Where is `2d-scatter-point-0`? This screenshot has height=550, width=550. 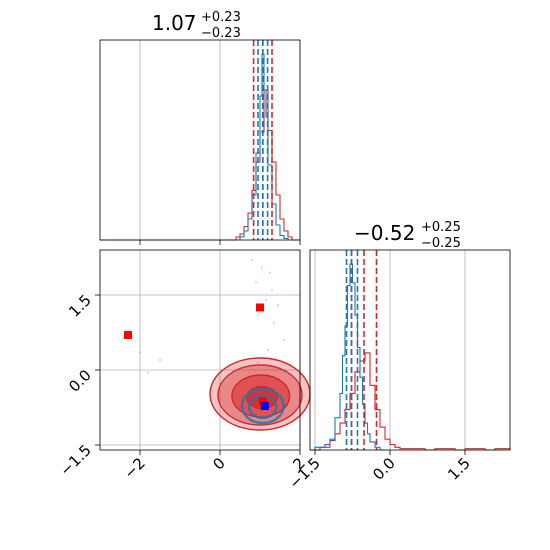
2d-scatter-point-0 is located at coordinates (252, 260).